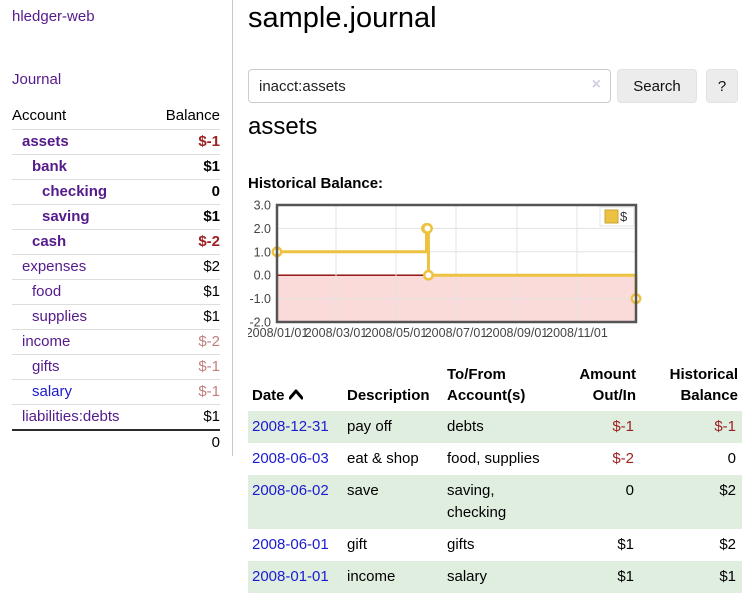 The image size is (742, 593). What do you see at coordinates (52, 391) in the screenshot?
I see `account-link: salary` at bounding box center [52, 391].